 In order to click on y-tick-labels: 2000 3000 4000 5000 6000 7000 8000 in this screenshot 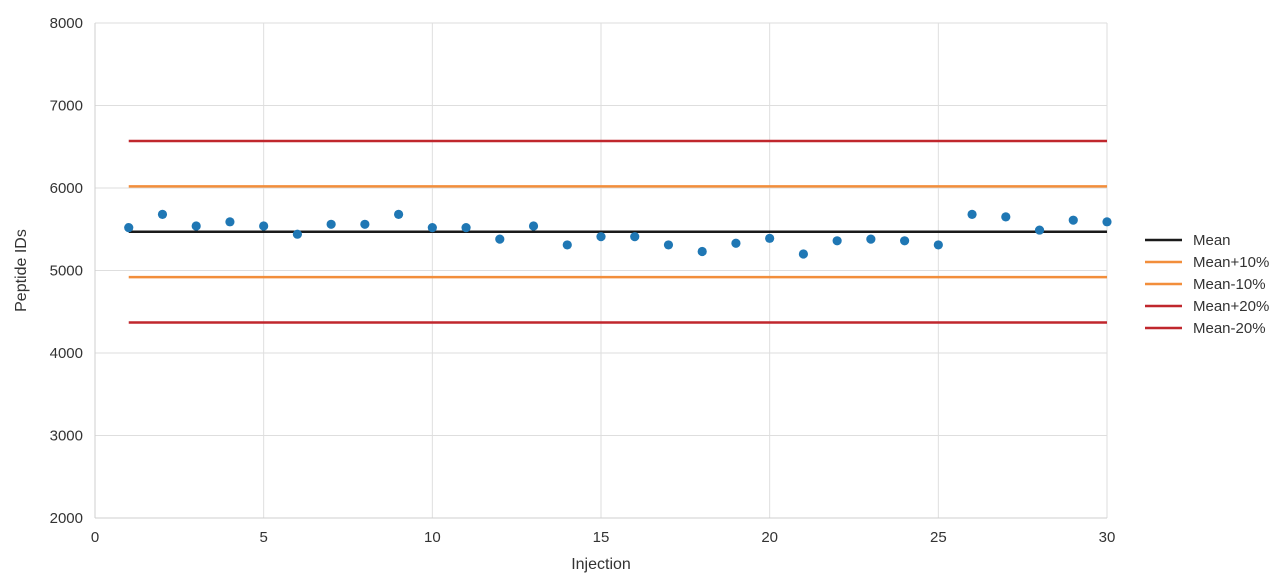, I will do `click(66, 271)`.